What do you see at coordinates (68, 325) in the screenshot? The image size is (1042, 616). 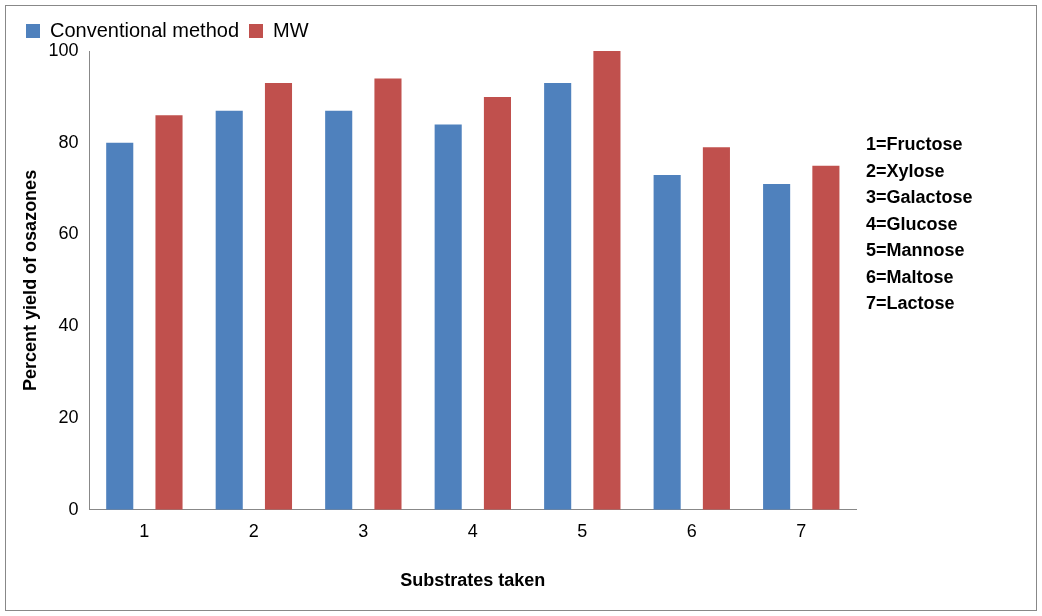 I see `y-tick-label: 40` at bounding box center [68, 325].